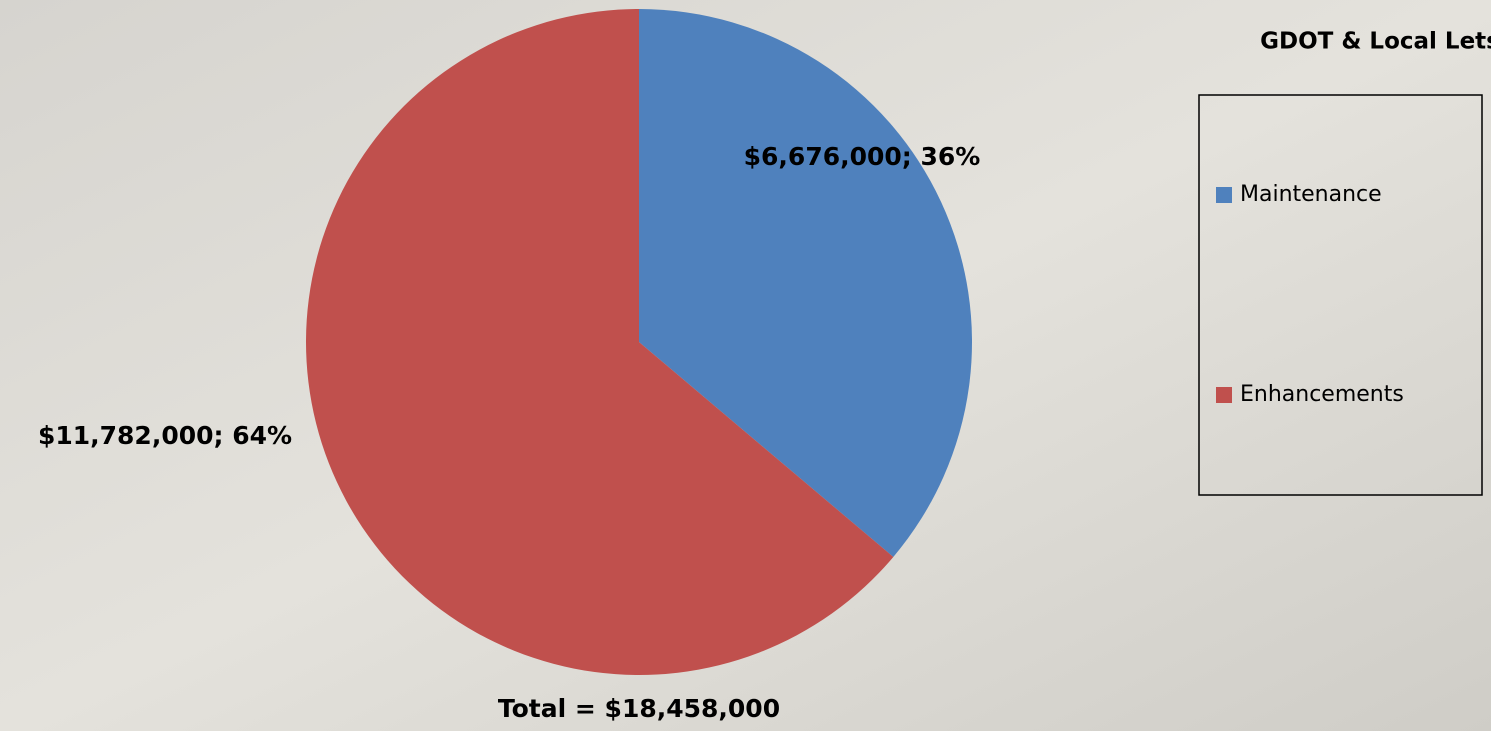 The height and width of the screenshot is (731, 1491). What do you see at coordinates (639, 708) in the screenshot?
I see `total-annotation: Total = $18,458,000` at bounding box center [639, 708].